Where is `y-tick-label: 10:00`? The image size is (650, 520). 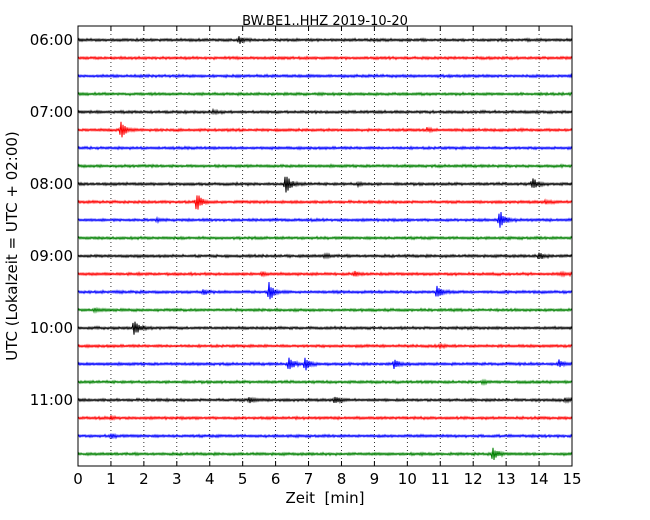
y-tick-label: 10:00 is located at coordinates (51, 328).